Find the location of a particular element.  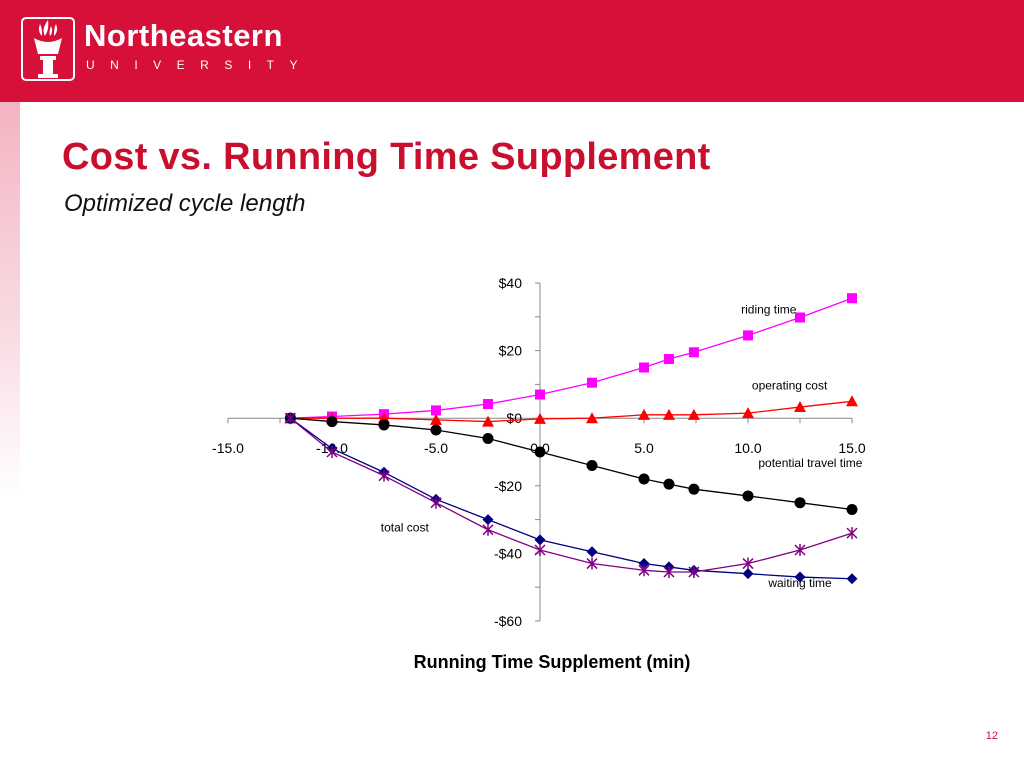

x-axis-title: Running Time Supplement (min) is located at coordinates (552, 662).